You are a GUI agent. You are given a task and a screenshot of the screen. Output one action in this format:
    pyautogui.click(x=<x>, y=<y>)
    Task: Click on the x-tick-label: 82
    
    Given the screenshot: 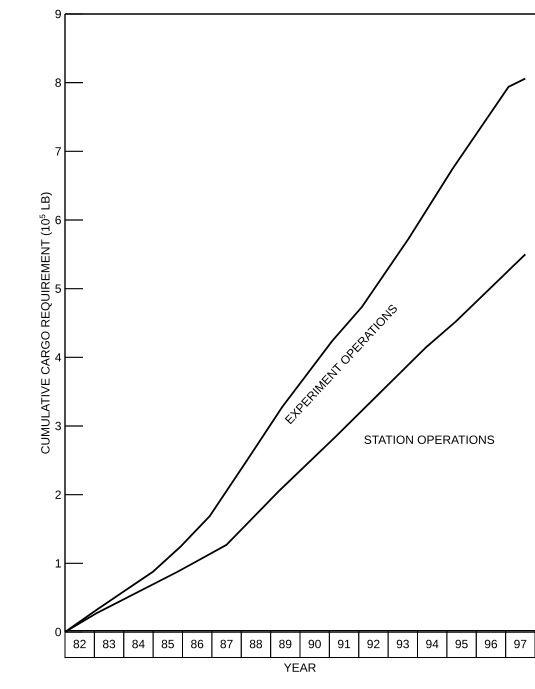 What is the action you would take?
    pyautogui.click(x=80, y=644)
    